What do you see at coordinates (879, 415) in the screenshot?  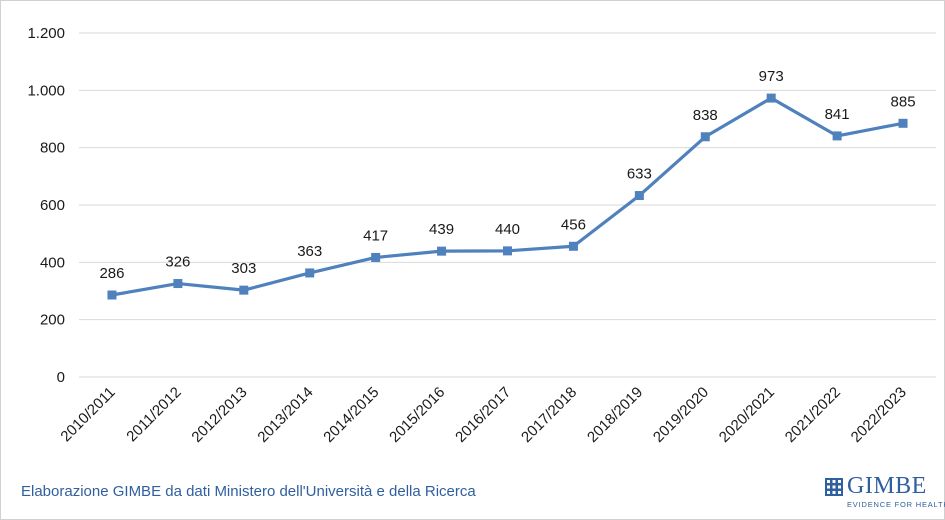 I see `x-tick-label: 2022/2023` at bounding box center [879, 415].